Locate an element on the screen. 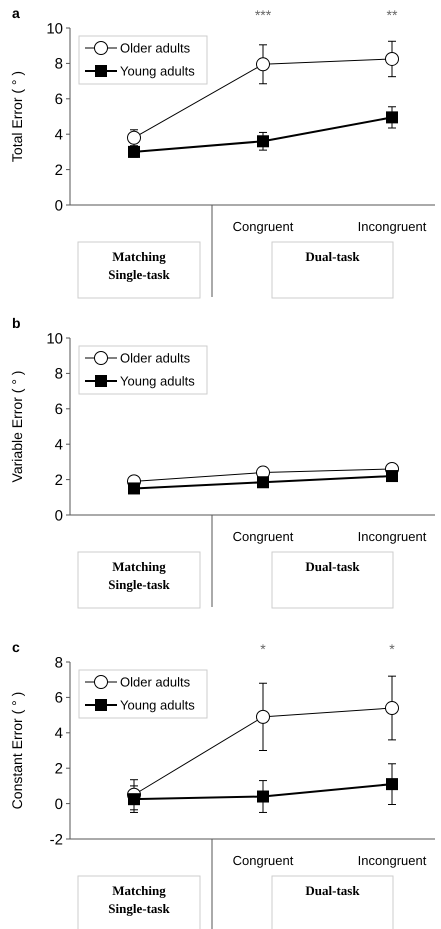 This screenshot has width=441, height=929. chart-title: b is located at coordinates (16, 323).